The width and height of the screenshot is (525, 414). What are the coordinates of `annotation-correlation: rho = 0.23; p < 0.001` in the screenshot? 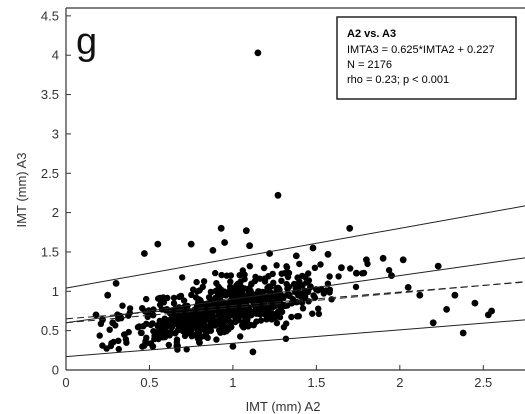 It's located at (398, 80).